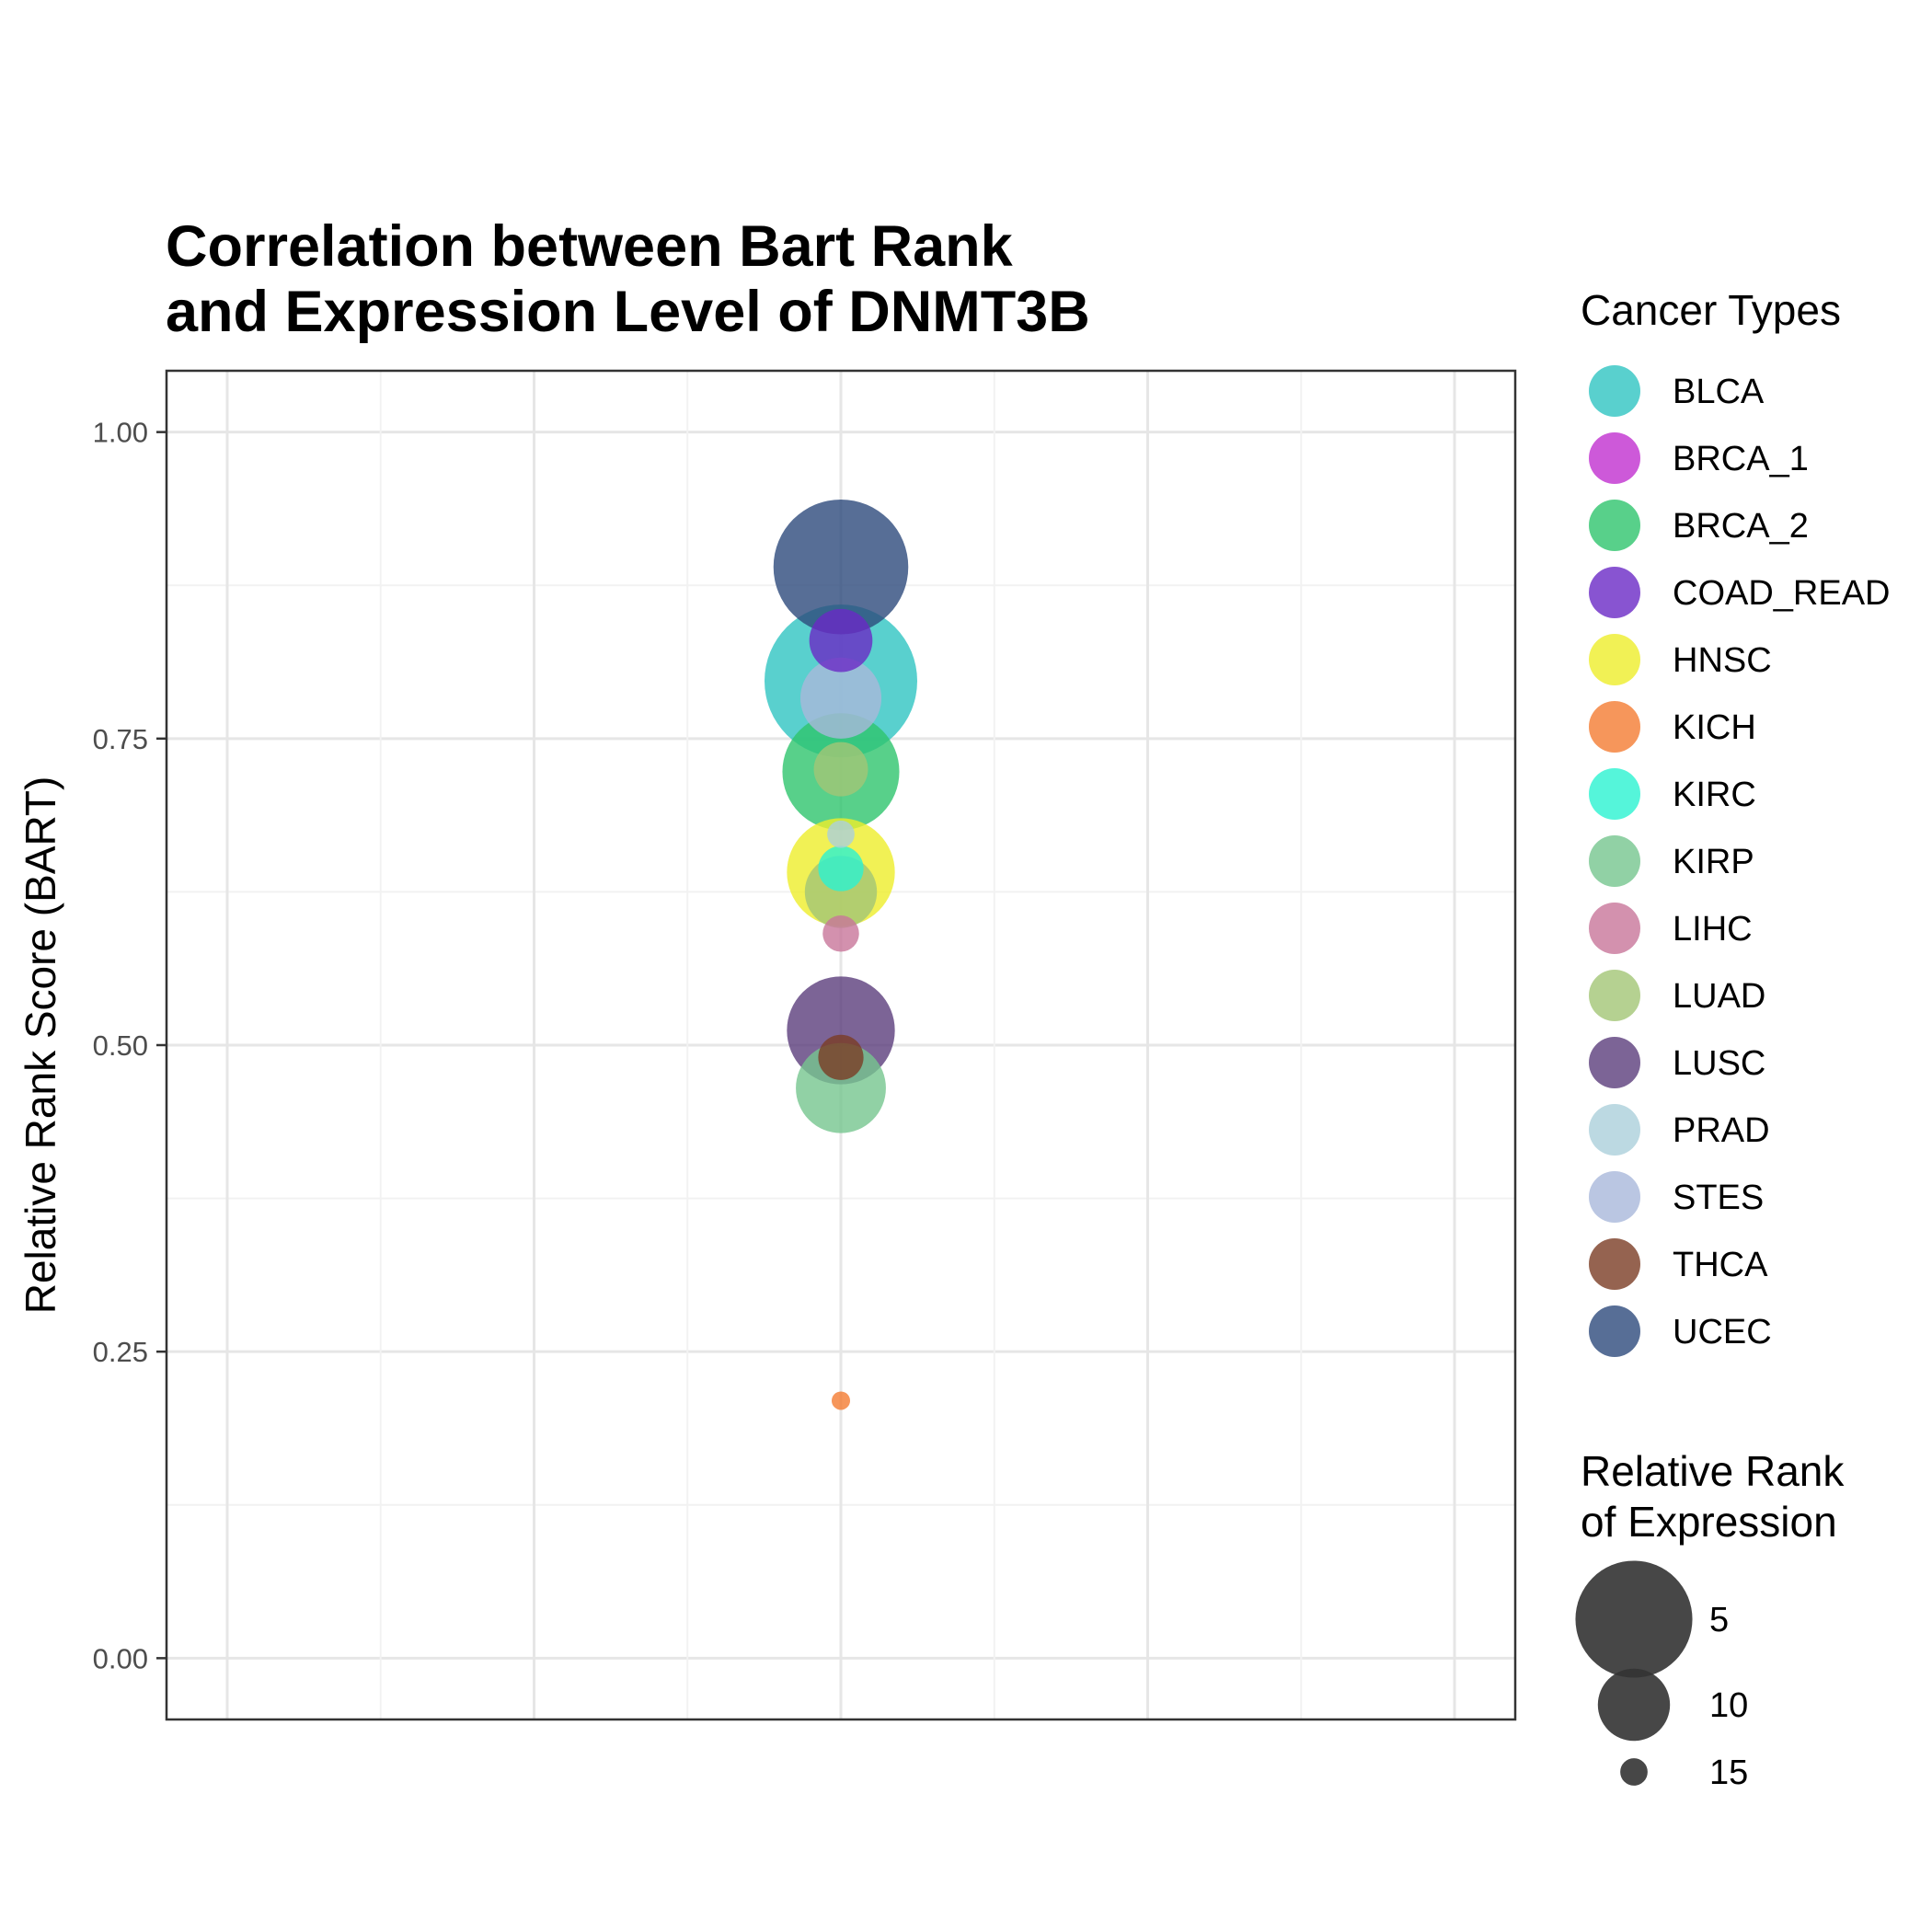 Image resolution: width=1932 pixels, height=1932 pixels. Describe the element at coordinates (1713, 862) in the screenshot. I see `legend-label-kirp: KIRP` at that location.